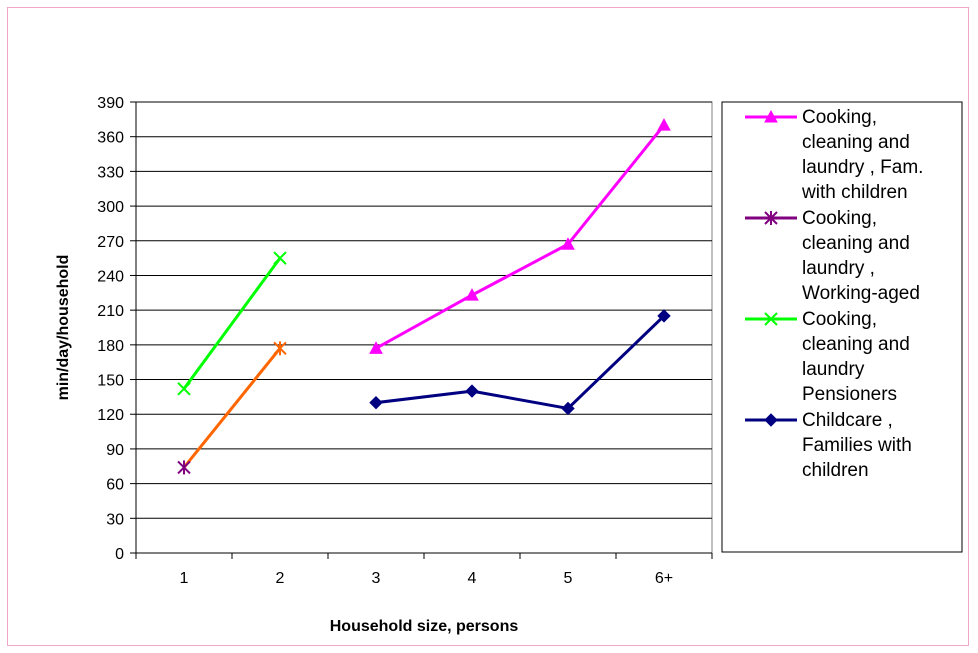 Image resolution: width=978 pixels, height=653 pixels. I want to click on y-tick-label: 90, so click(115, 450).